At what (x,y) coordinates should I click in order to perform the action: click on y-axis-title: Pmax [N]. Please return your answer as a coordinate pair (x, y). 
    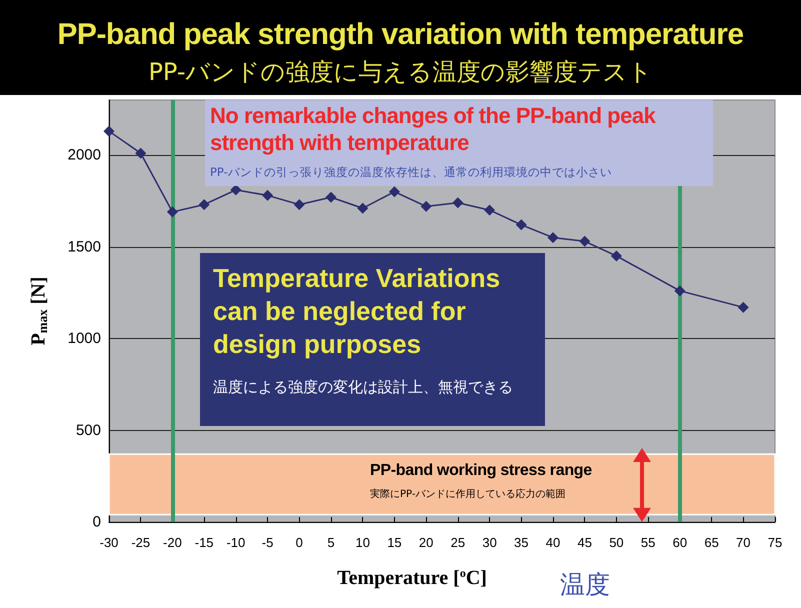
    Looking at the image, I should click on (39, 311).